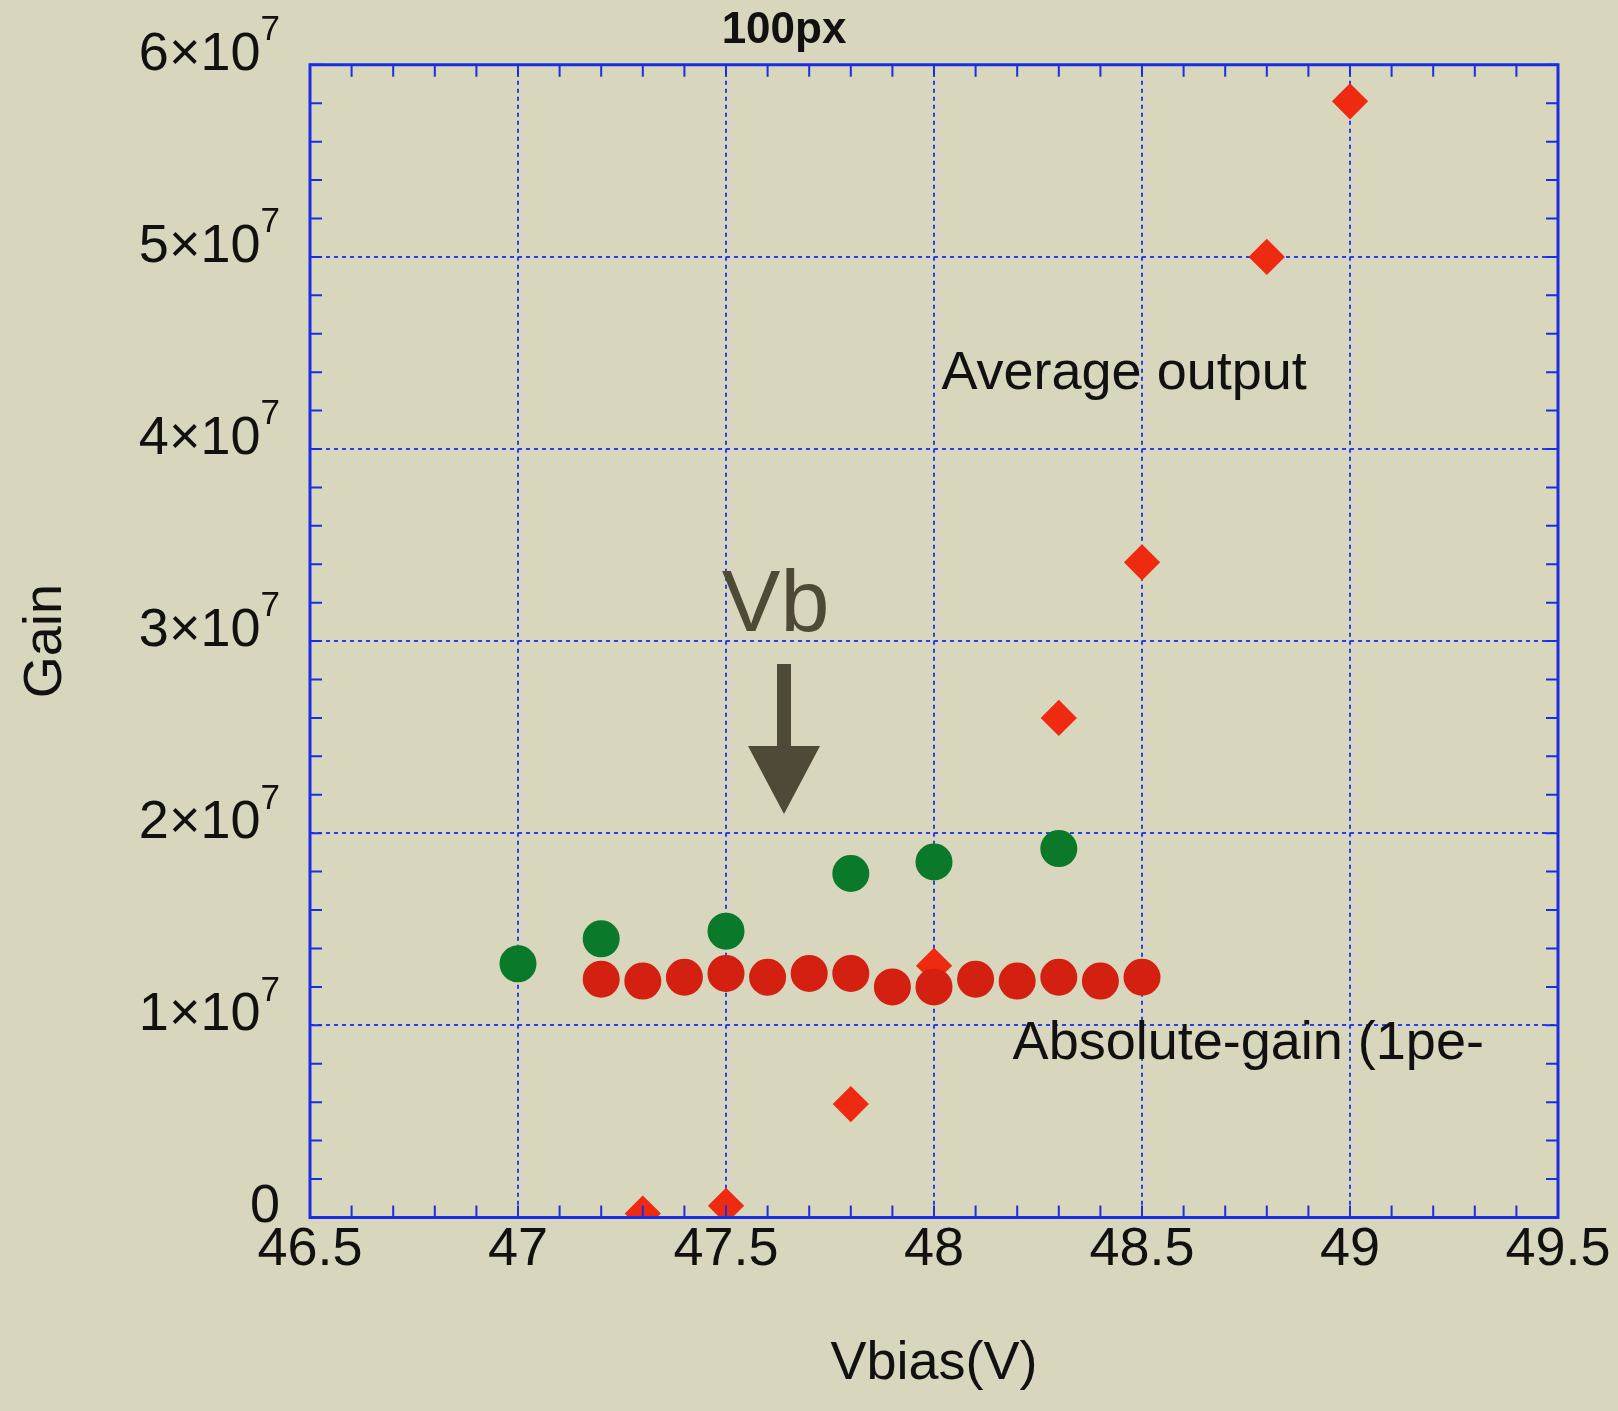 The image size is (1618, 1411). Describe the element at coordinates (784, 27) in the screenshot. I see `chart-title: 100px` at that location.